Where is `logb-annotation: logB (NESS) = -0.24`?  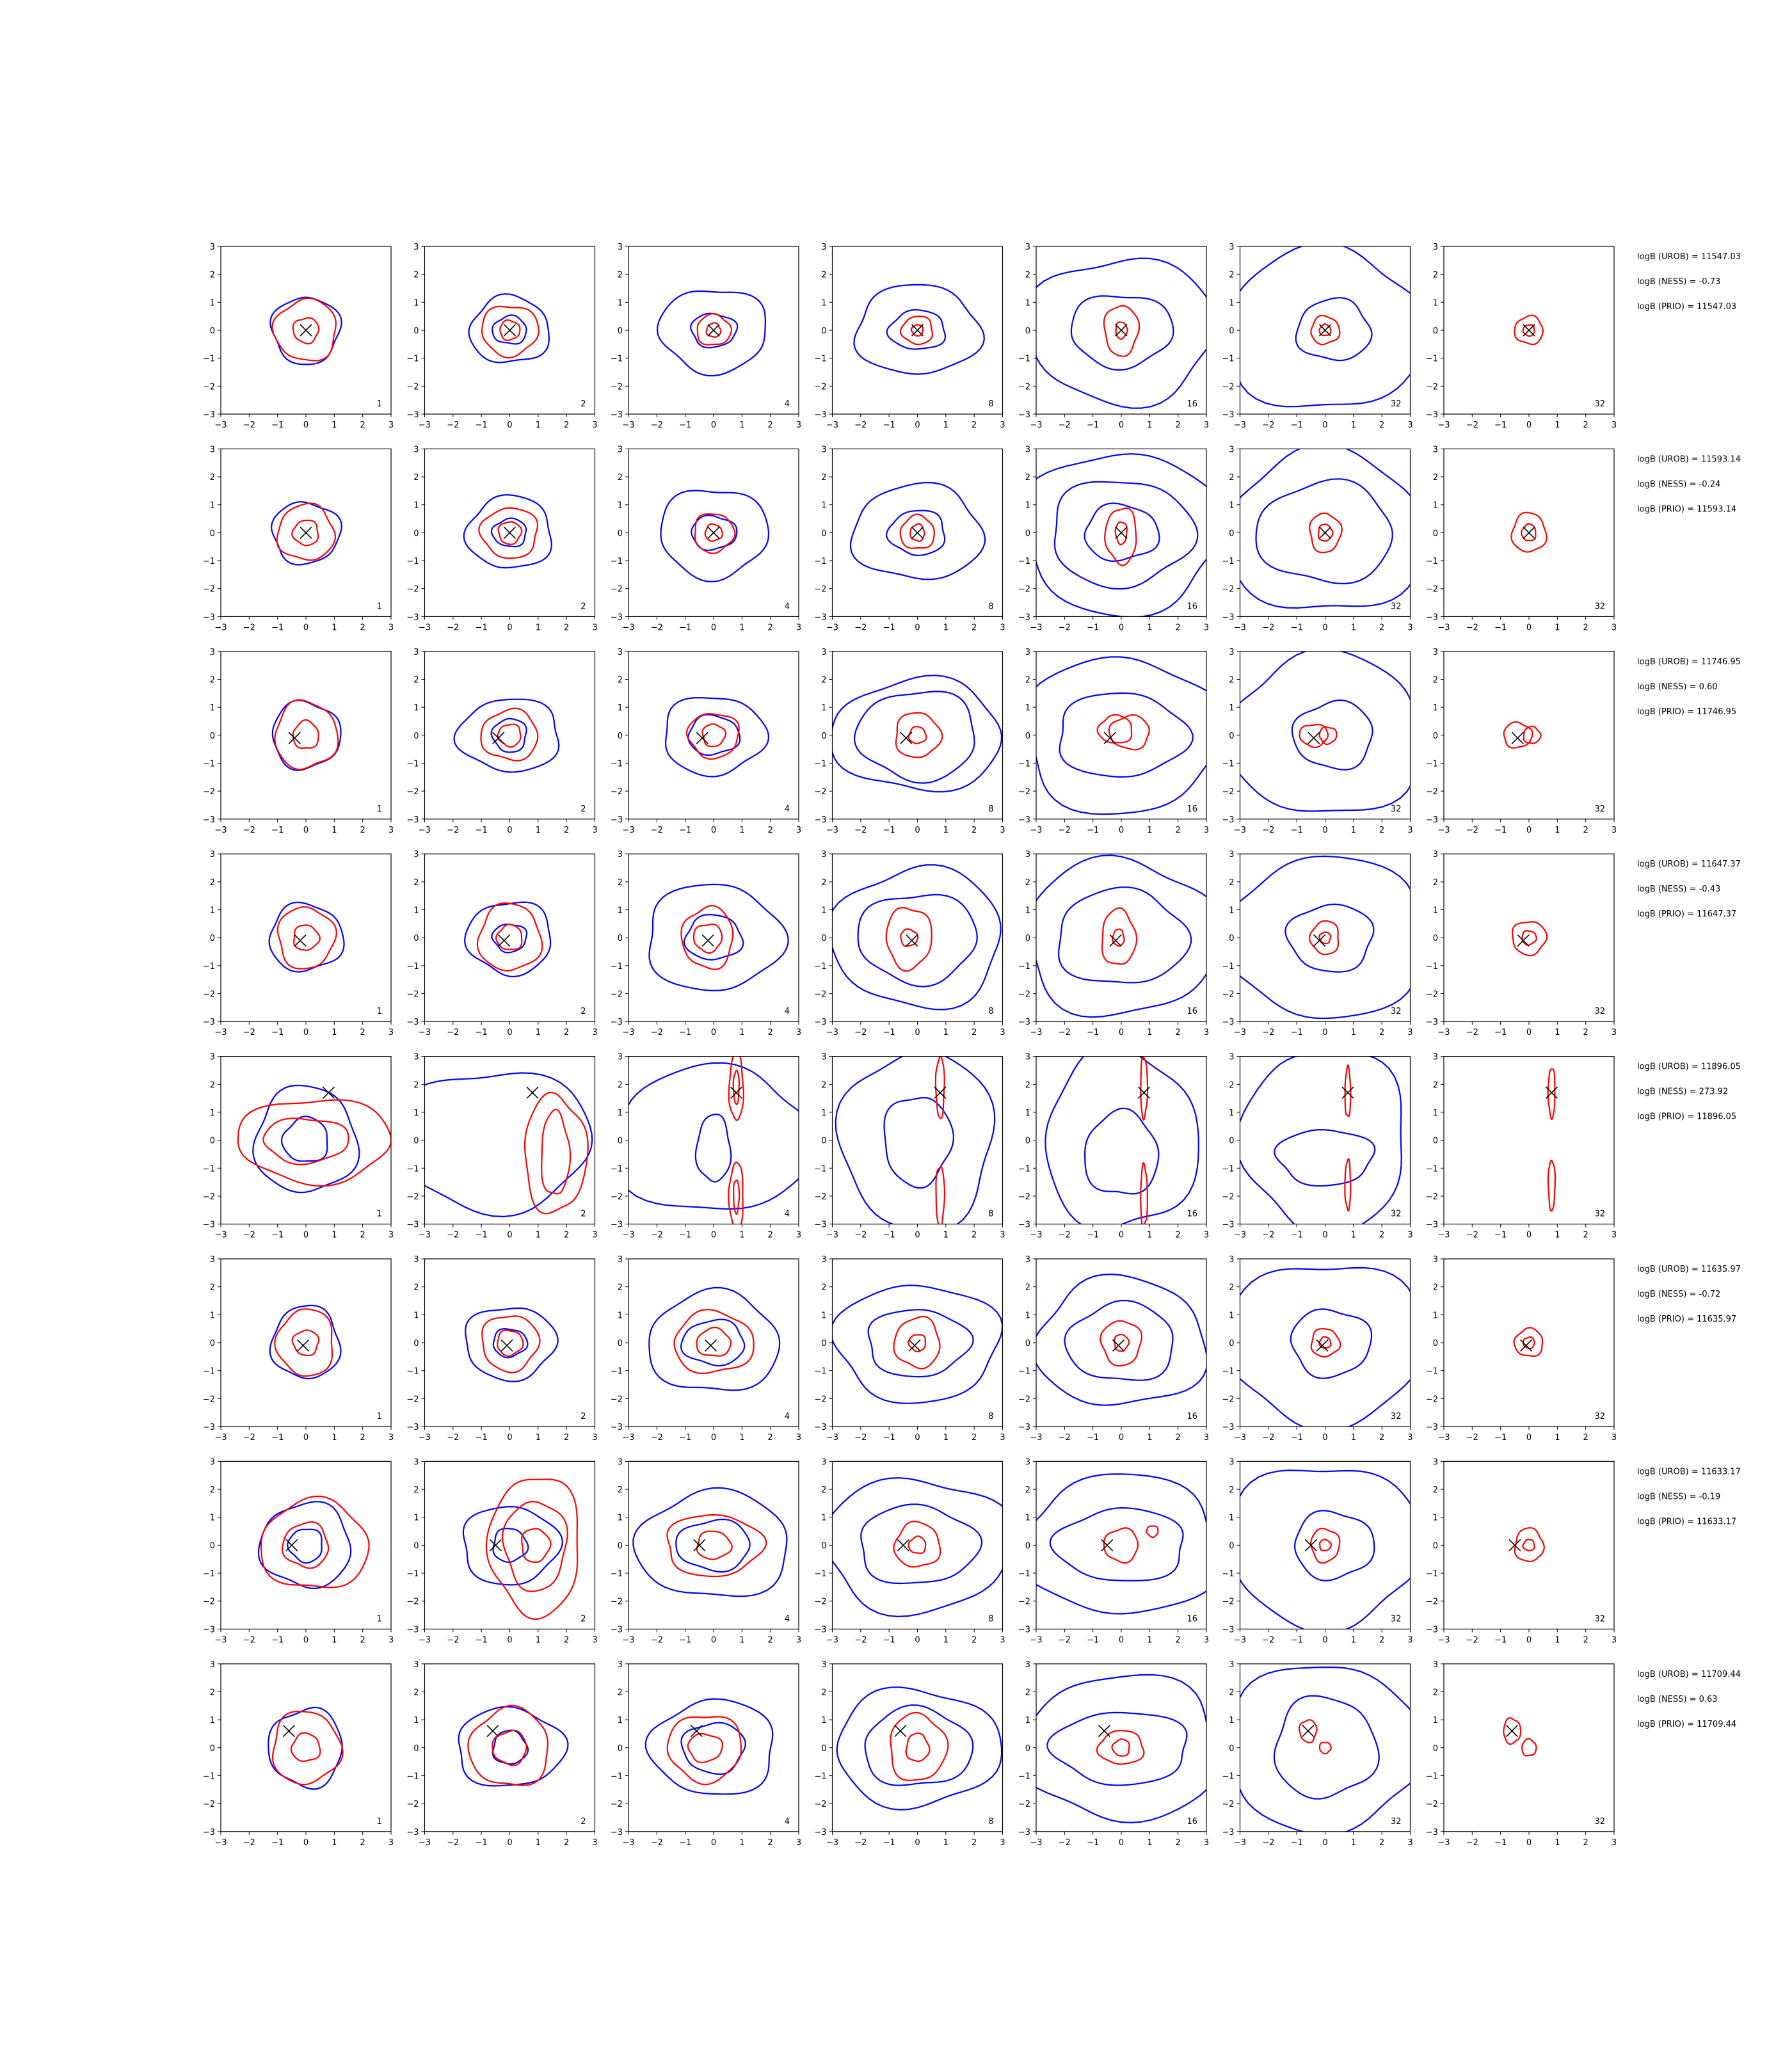 logb-annotation: logB (NESS) = -0.24 is located at coordinates (1678, 484).